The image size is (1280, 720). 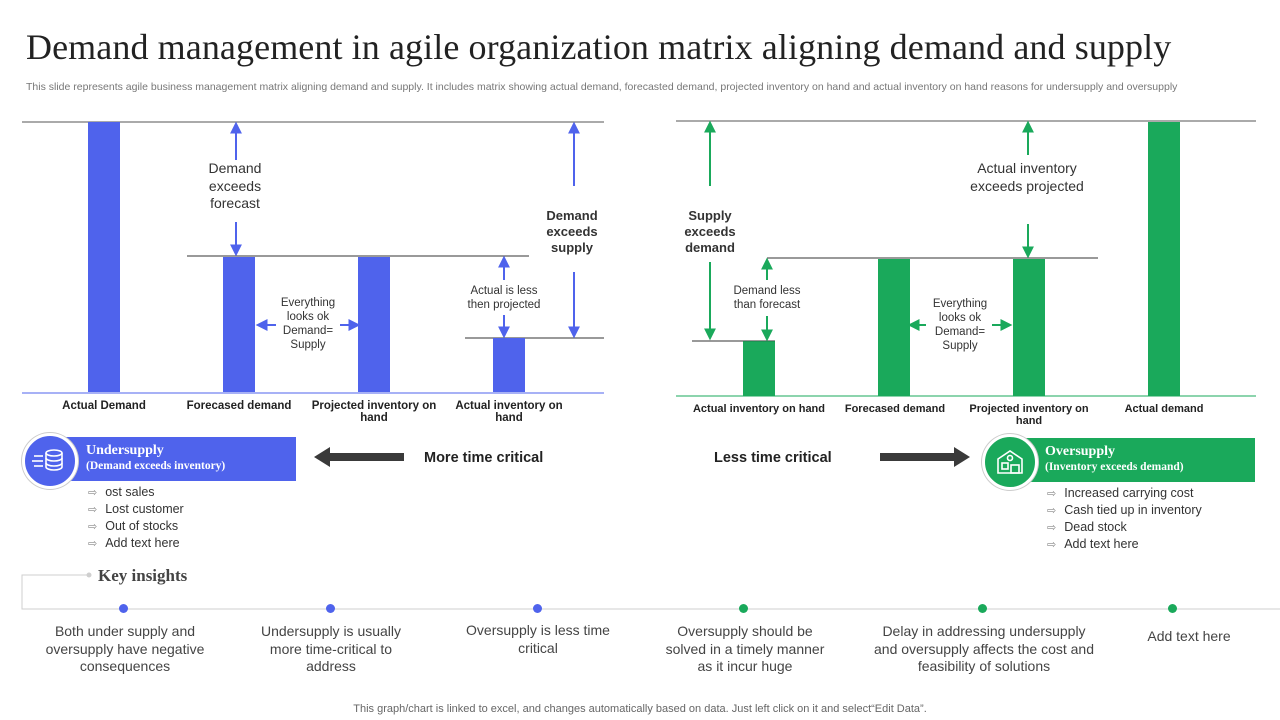 I want to click on annotation-demand-exceeds-forecast: Demand exceeds forecast, so click(x=235, y=185).